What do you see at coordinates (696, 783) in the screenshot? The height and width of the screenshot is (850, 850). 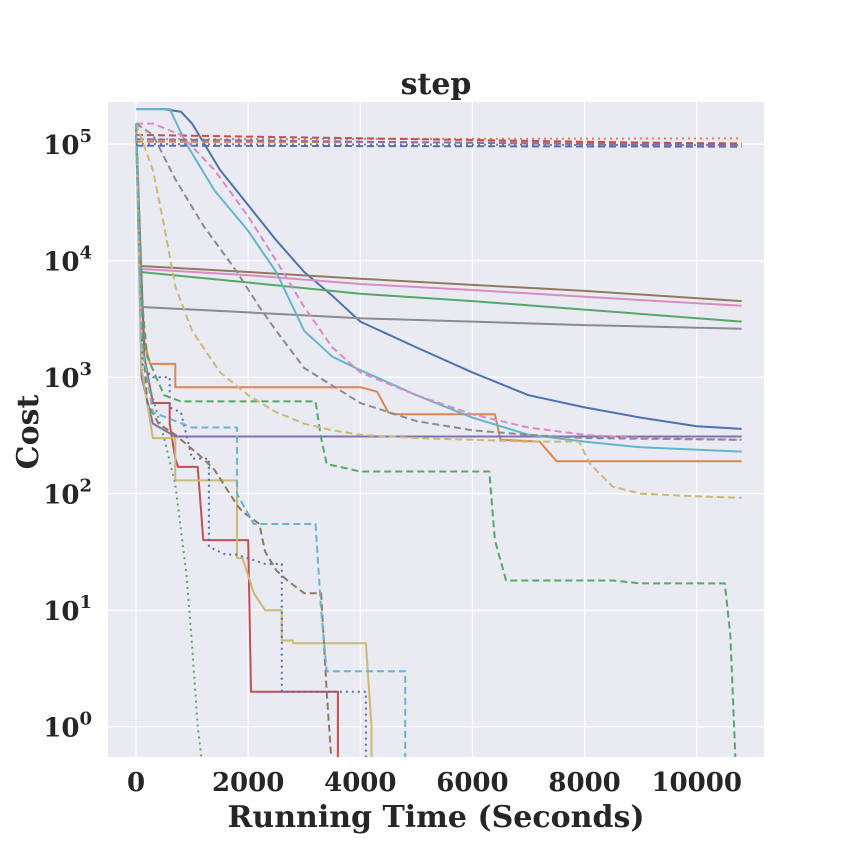 I see `x-tick-label: 10000` at bounding box center [696, 783].